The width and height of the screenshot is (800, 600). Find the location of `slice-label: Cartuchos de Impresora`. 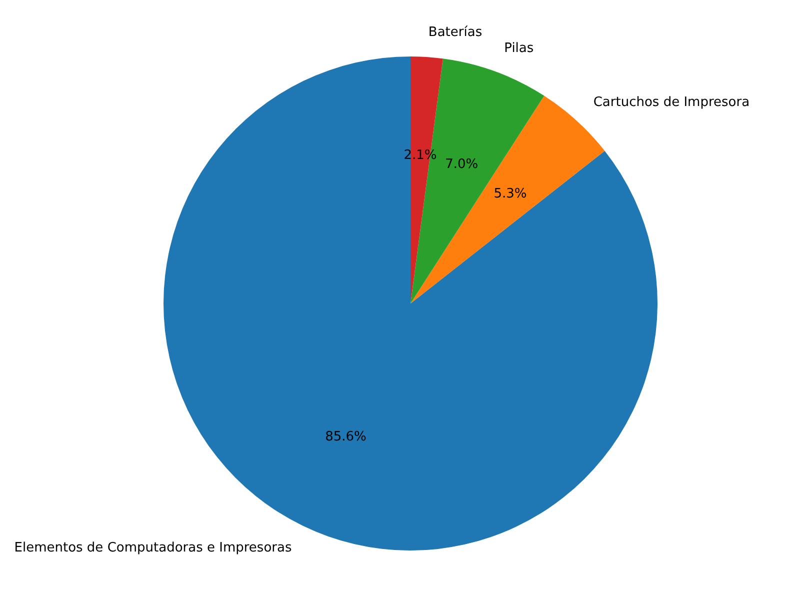

slice-label: Cartuchos de Impresora is located at coordinates (671, 102).